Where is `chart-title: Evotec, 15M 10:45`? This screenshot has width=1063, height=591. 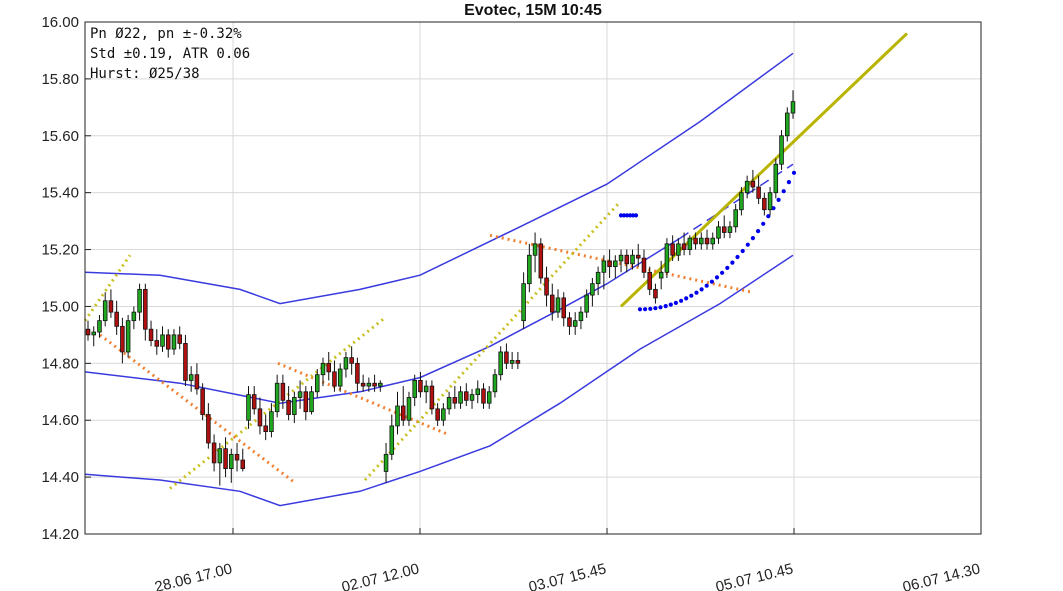 chart-title: Evotec, 15M 10:45 is located at coordinates (533, 10).